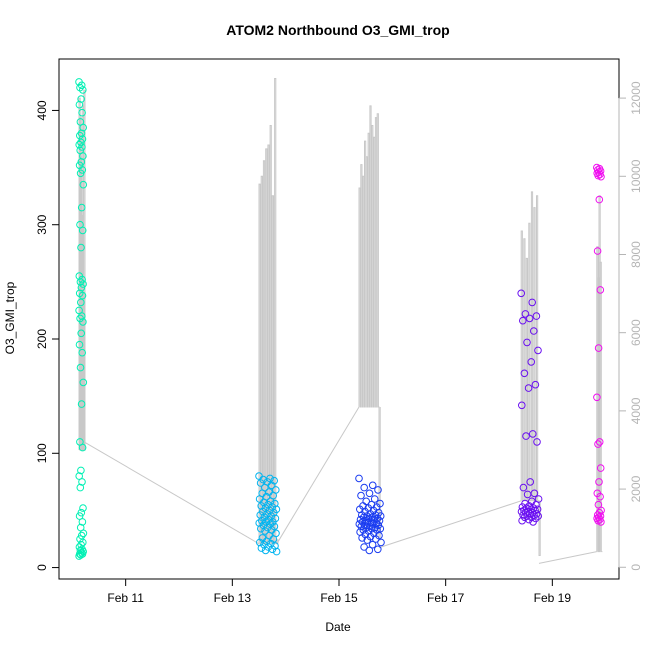 The image size is (650, 650). I want to click on y-axis-right: 0 2000 4000 6000 8000 10000 12000, so click(630, 326).